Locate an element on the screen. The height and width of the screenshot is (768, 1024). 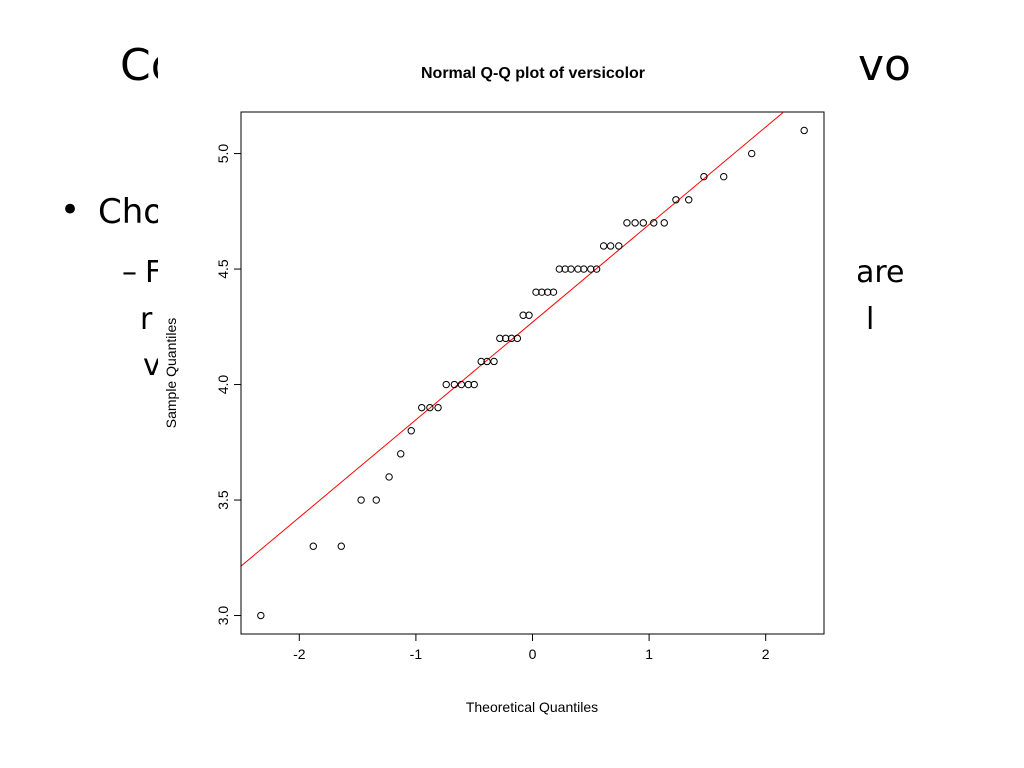
sub-bullet-line1-fragment: F is located at coordinates (154, 272).